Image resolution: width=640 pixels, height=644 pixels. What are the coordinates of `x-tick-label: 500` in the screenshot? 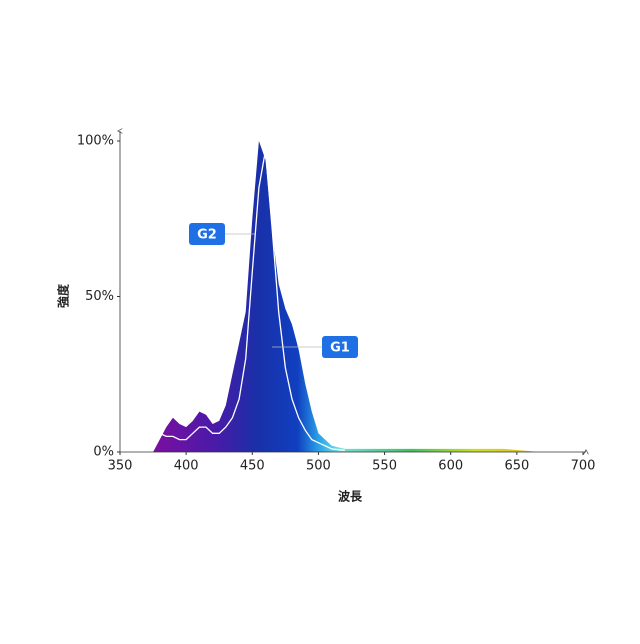 It's located at (318, 466).